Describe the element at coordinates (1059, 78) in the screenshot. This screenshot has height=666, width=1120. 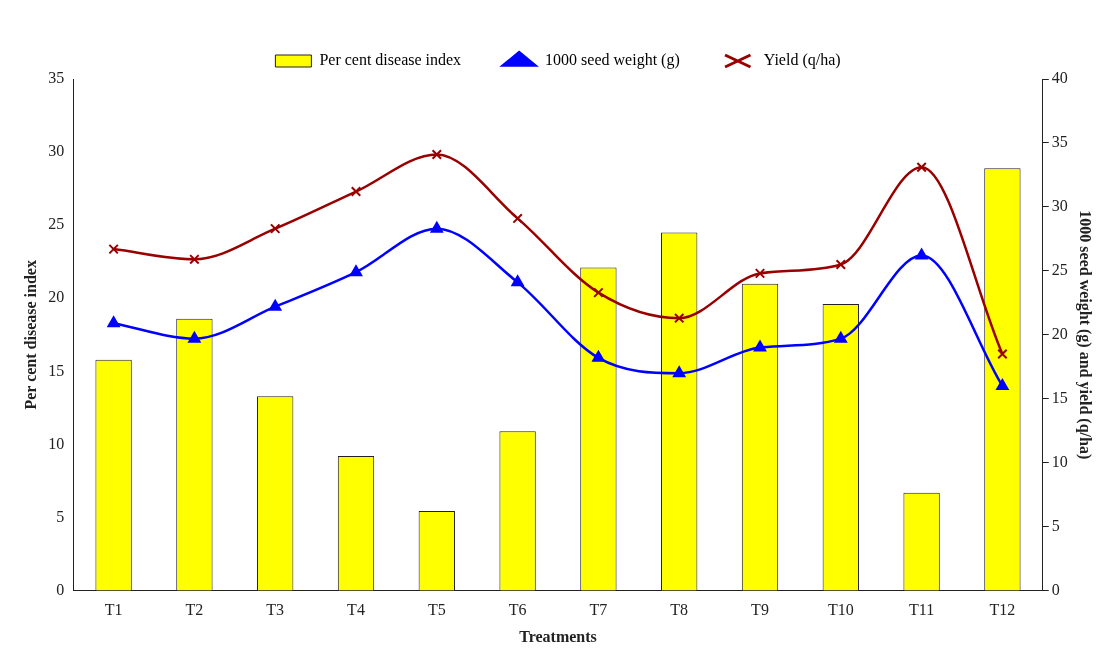
I see `y2-tick-label: 40` at that location.